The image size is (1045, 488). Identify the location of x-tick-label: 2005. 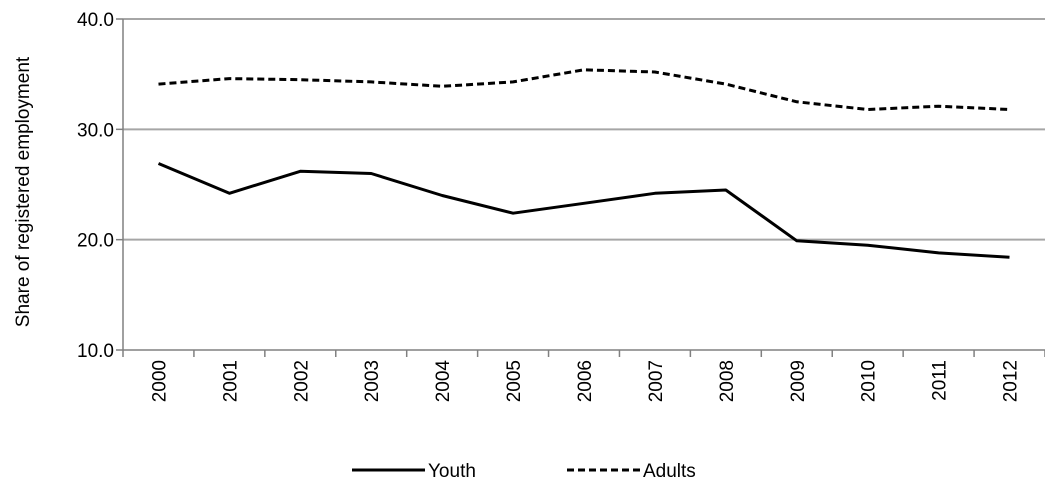
(514, 381).